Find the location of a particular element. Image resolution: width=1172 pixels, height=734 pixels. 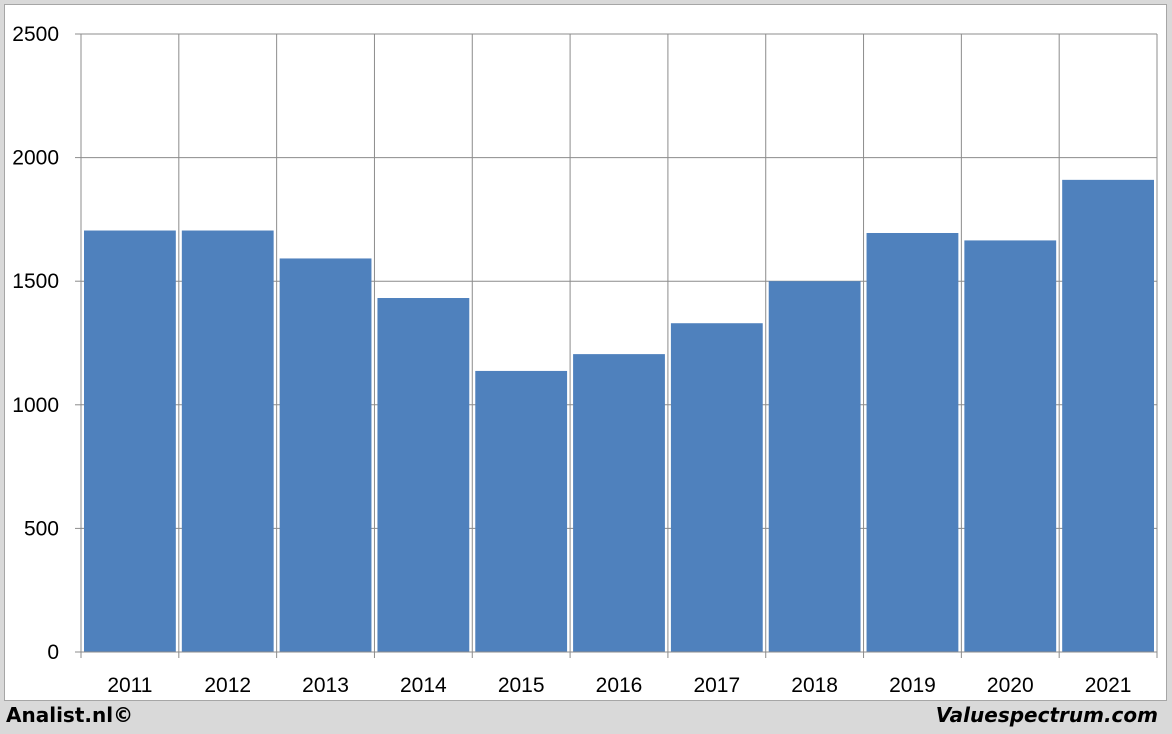

y-tick-label: 2500 is located at coordinates (35, 34).